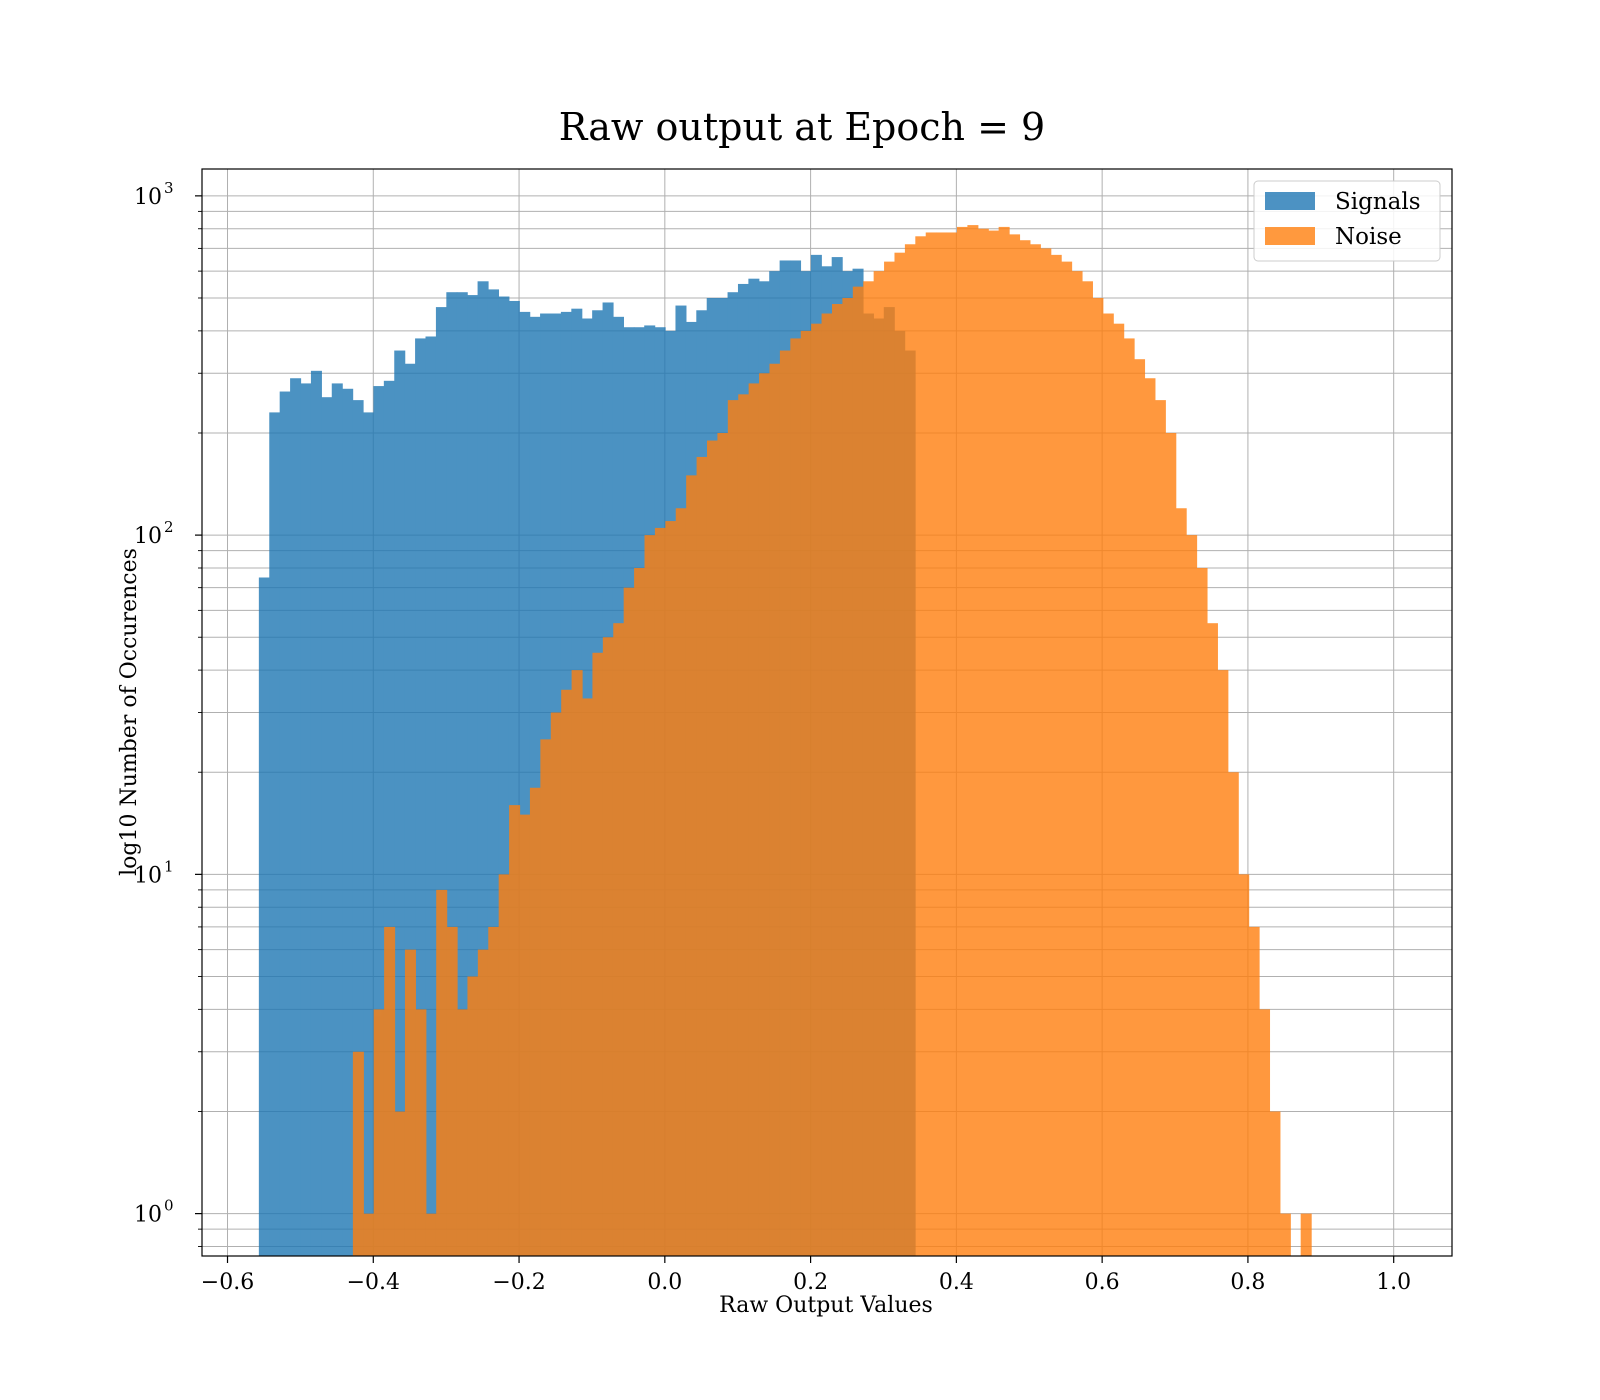  Describe the element at coordinates (169, 527) in the screenshot. I see `y-tick-exponent: 2` at that location.